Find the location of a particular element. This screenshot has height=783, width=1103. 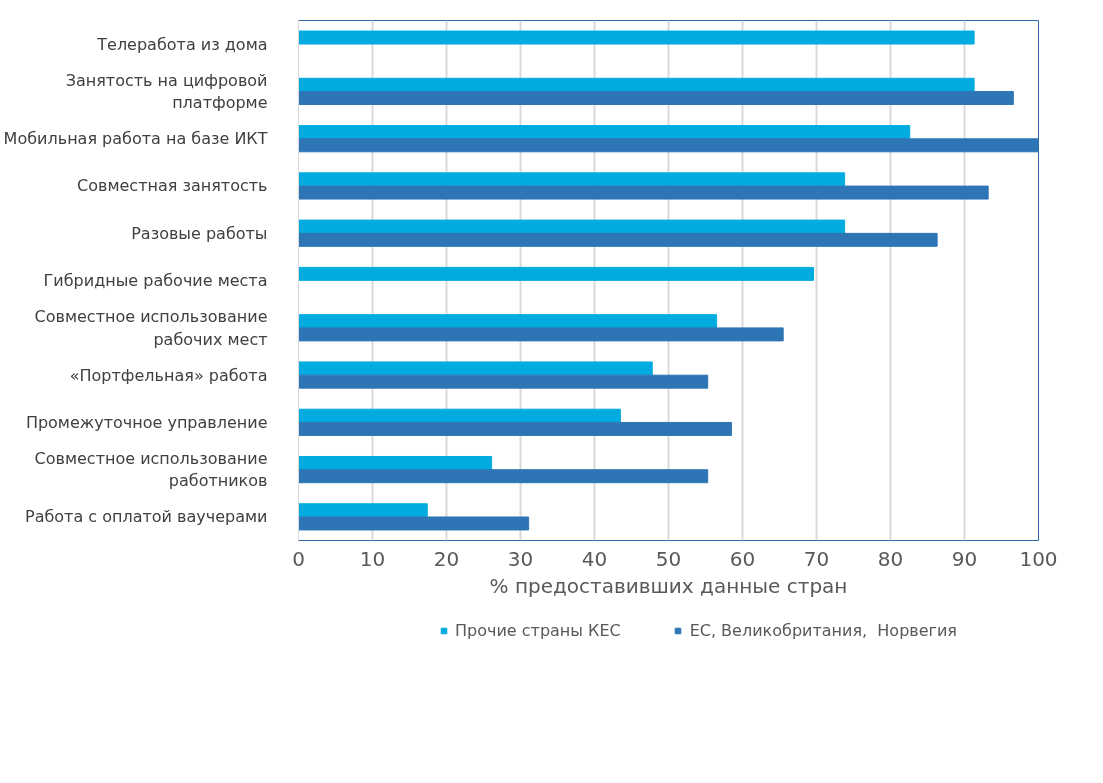

x-tick-label: 100 is located at coordinates (1038, 558).